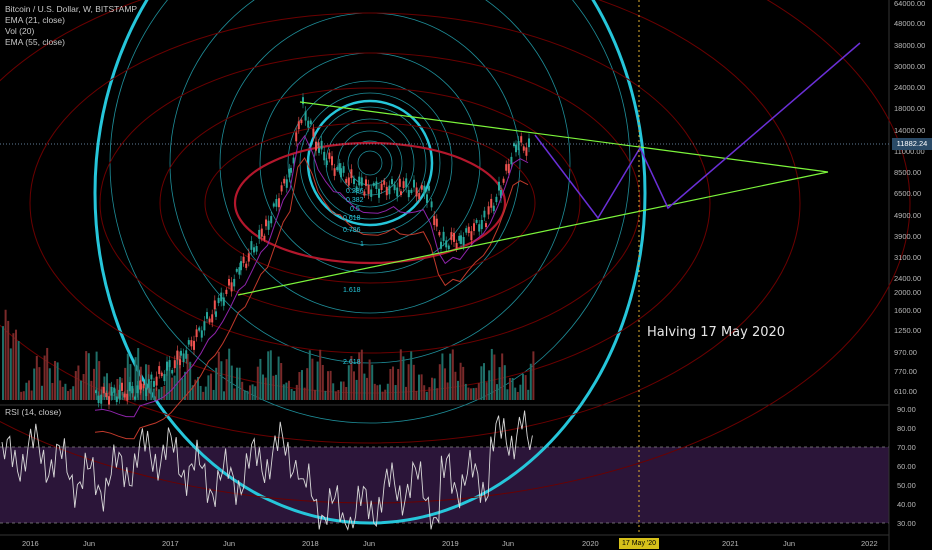 The width and height of the screenshot is (932, 550). Describe the element at coordinates (564, 137) in the screenshot. I see `triangle-upper-line` at that location.